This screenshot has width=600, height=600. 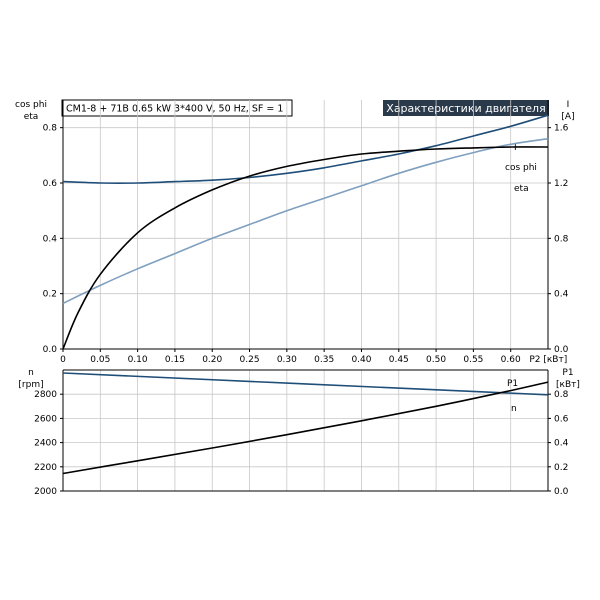 I want to click on x-tick-label: 0.30, so click(x=287, y=360).